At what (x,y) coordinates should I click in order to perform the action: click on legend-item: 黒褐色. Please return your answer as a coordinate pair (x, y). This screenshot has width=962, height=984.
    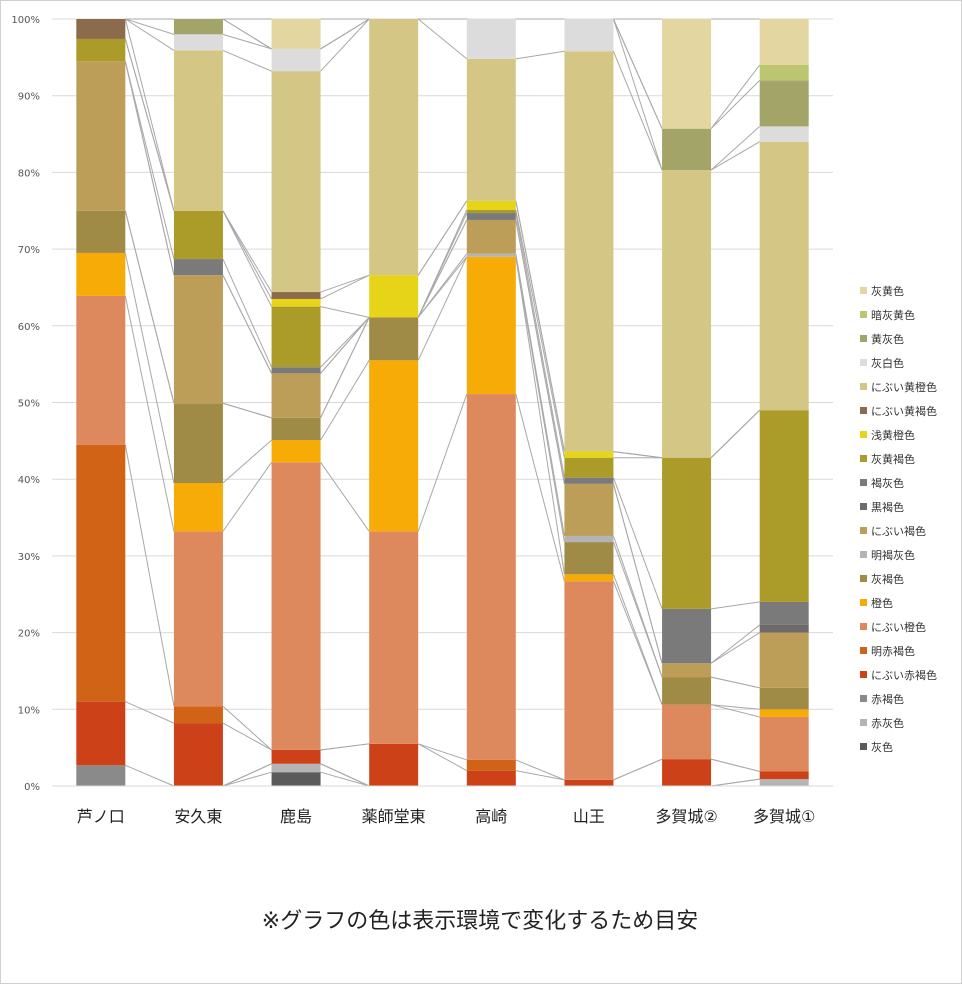
    Looking at the image, I should click on (882, 507).